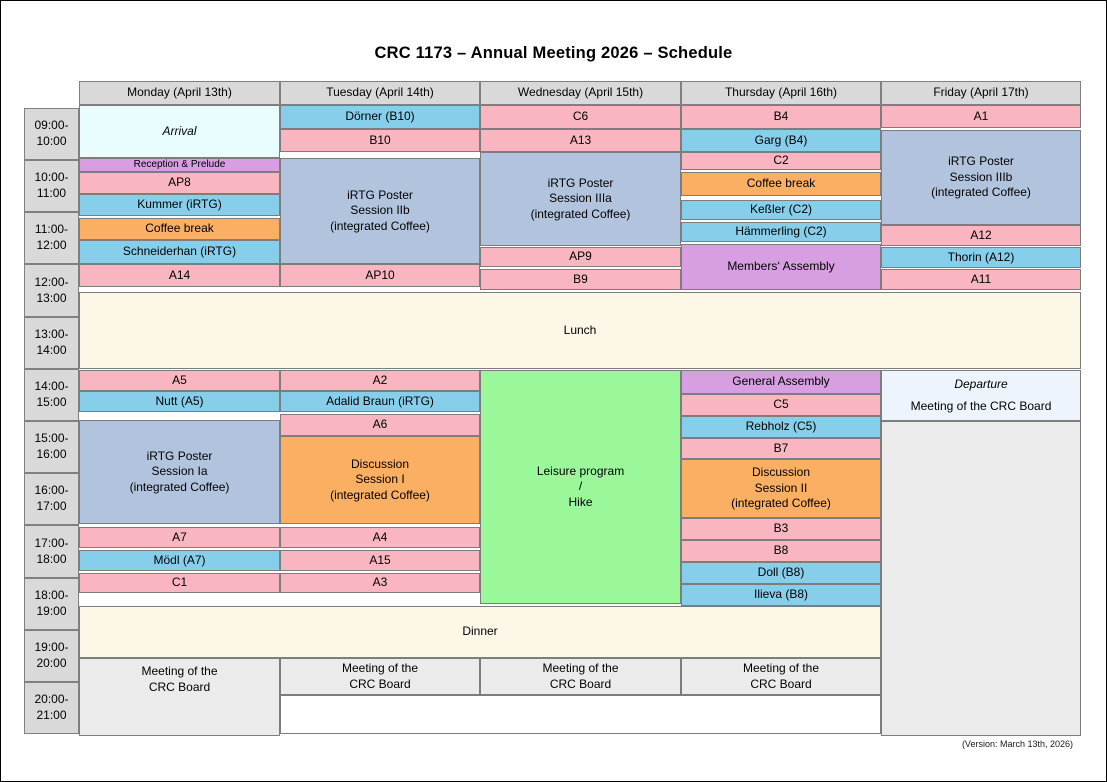 This screenshot has width=1107, height=782. I want to click on event-a3: A3, so click(380, 583).